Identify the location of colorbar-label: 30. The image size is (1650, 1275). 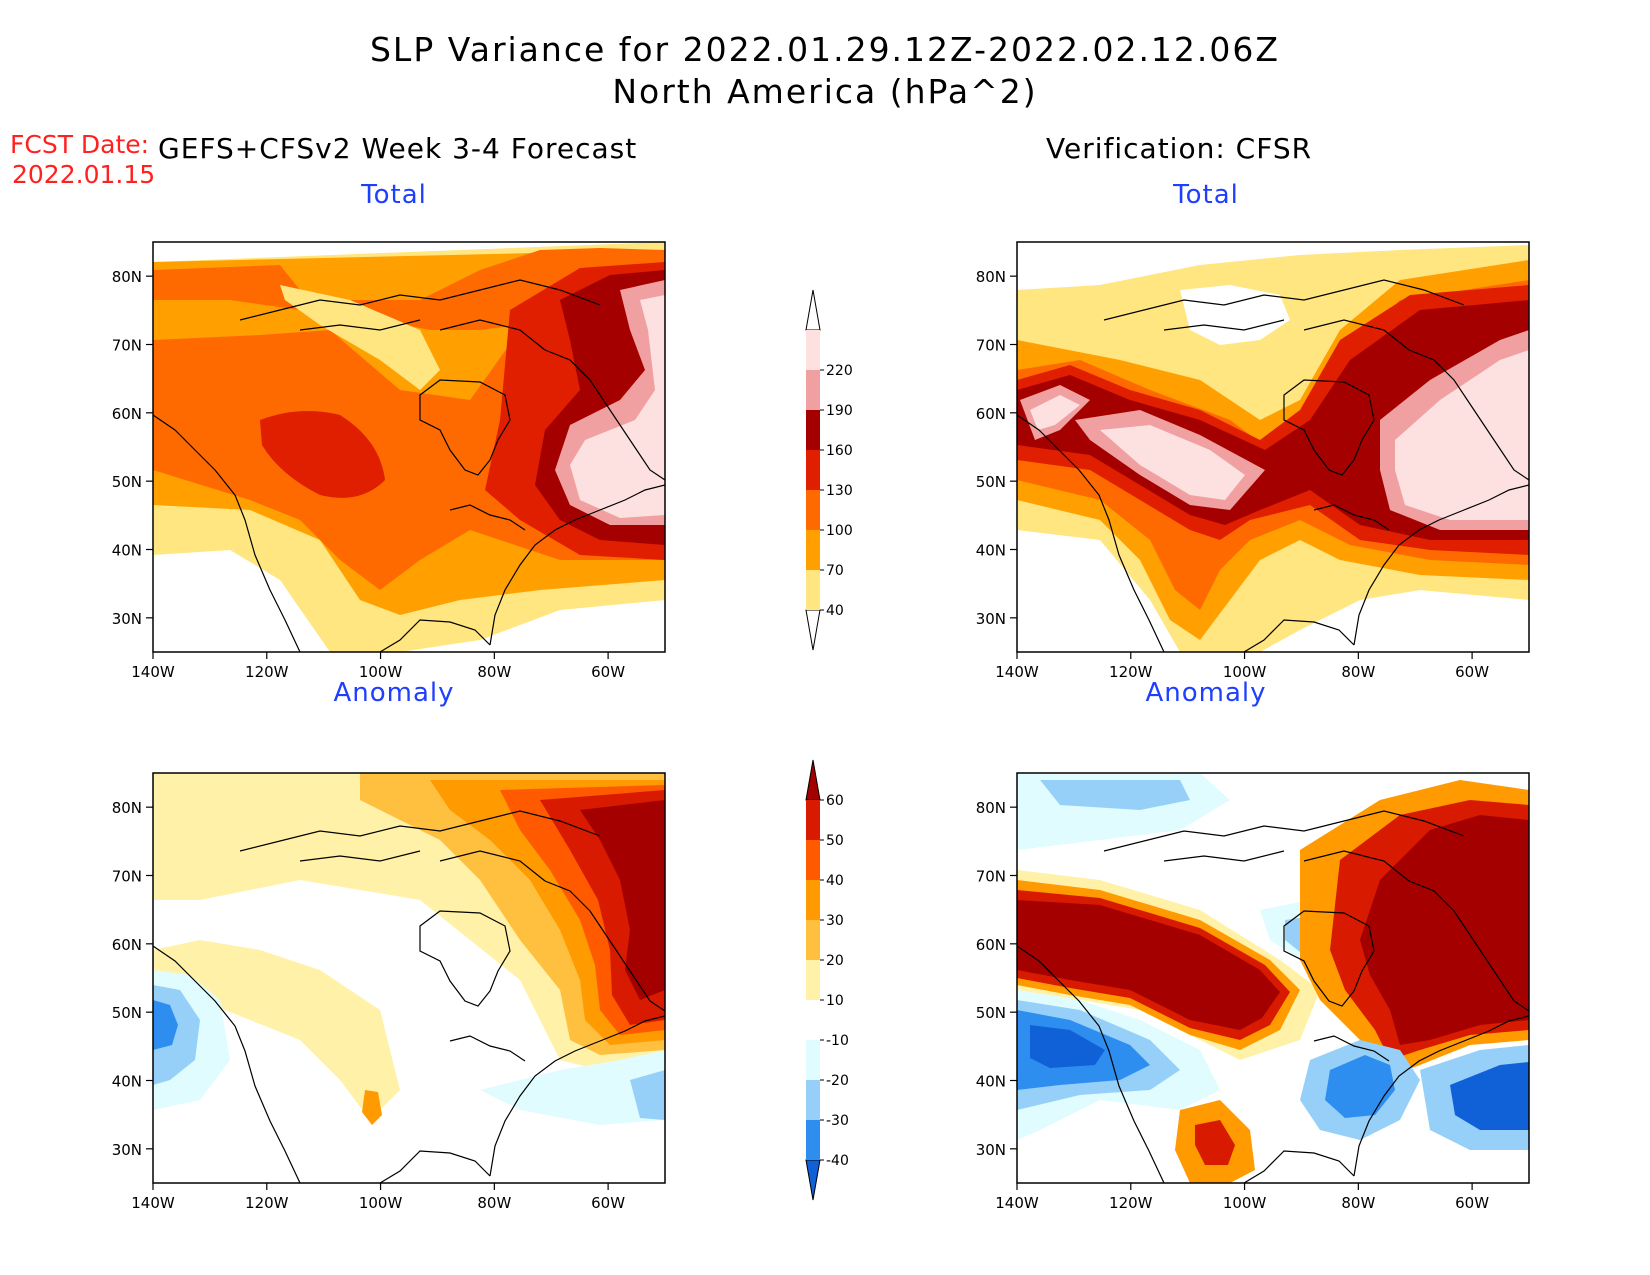
(835, 921).